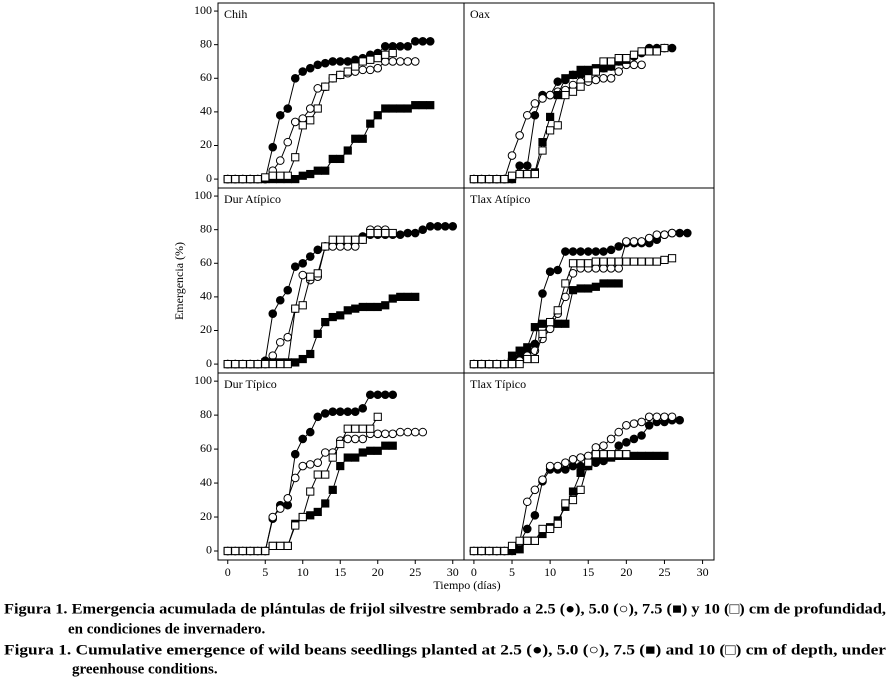  Describe the element at coordinates (209, 363) in the screenshot. I see `y-tick-label: 0` at that location.